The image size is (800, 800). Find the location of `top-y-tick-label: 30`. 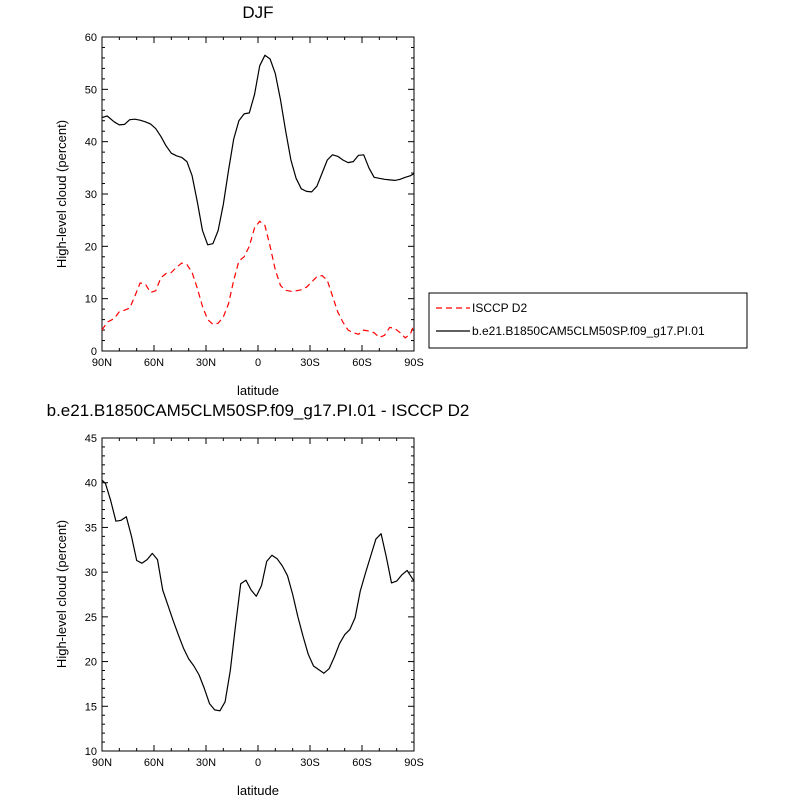

top-y-tick-label: 30 is located at coordinates (91, 195).